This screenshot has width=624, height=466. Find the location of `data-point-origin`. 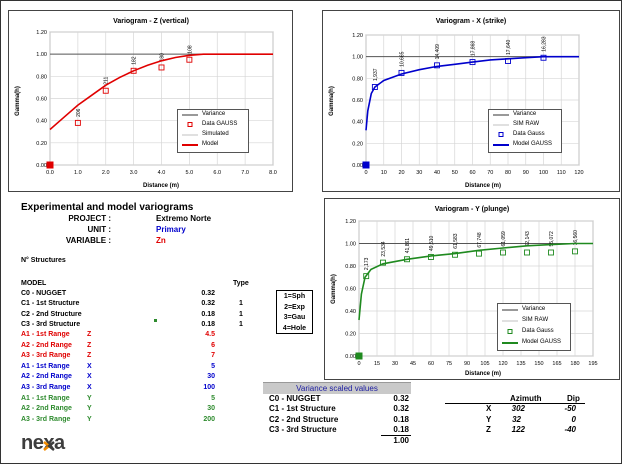

data-point-origin is located at coordinates (366, 165).